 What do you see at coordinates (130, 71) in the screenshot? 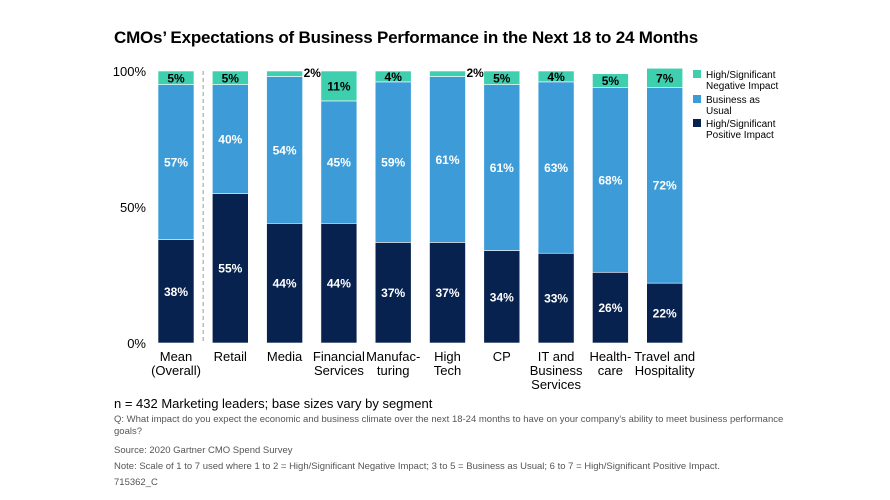
I see `y-tick-label: 100%` at bounding box center [130, 71].